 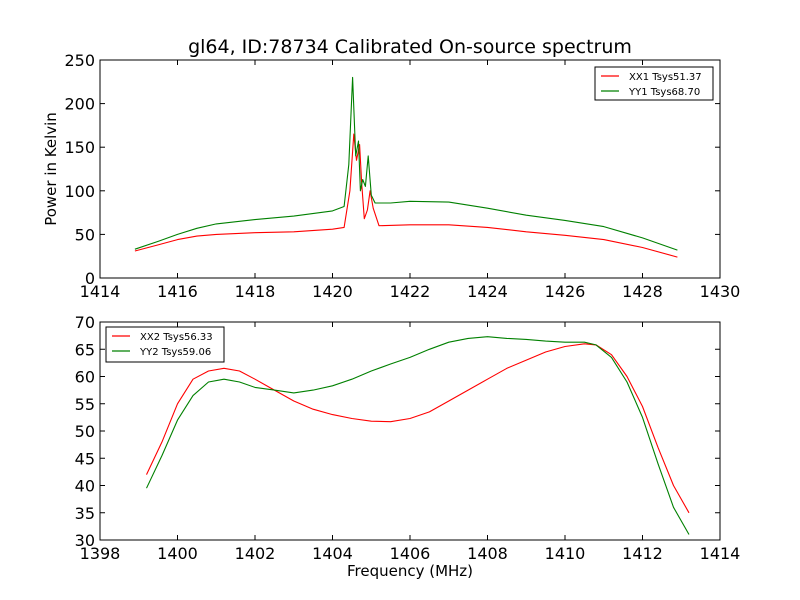 I want to click on y-axis-label: Power in Kelvin, so click(x=51, y=169).